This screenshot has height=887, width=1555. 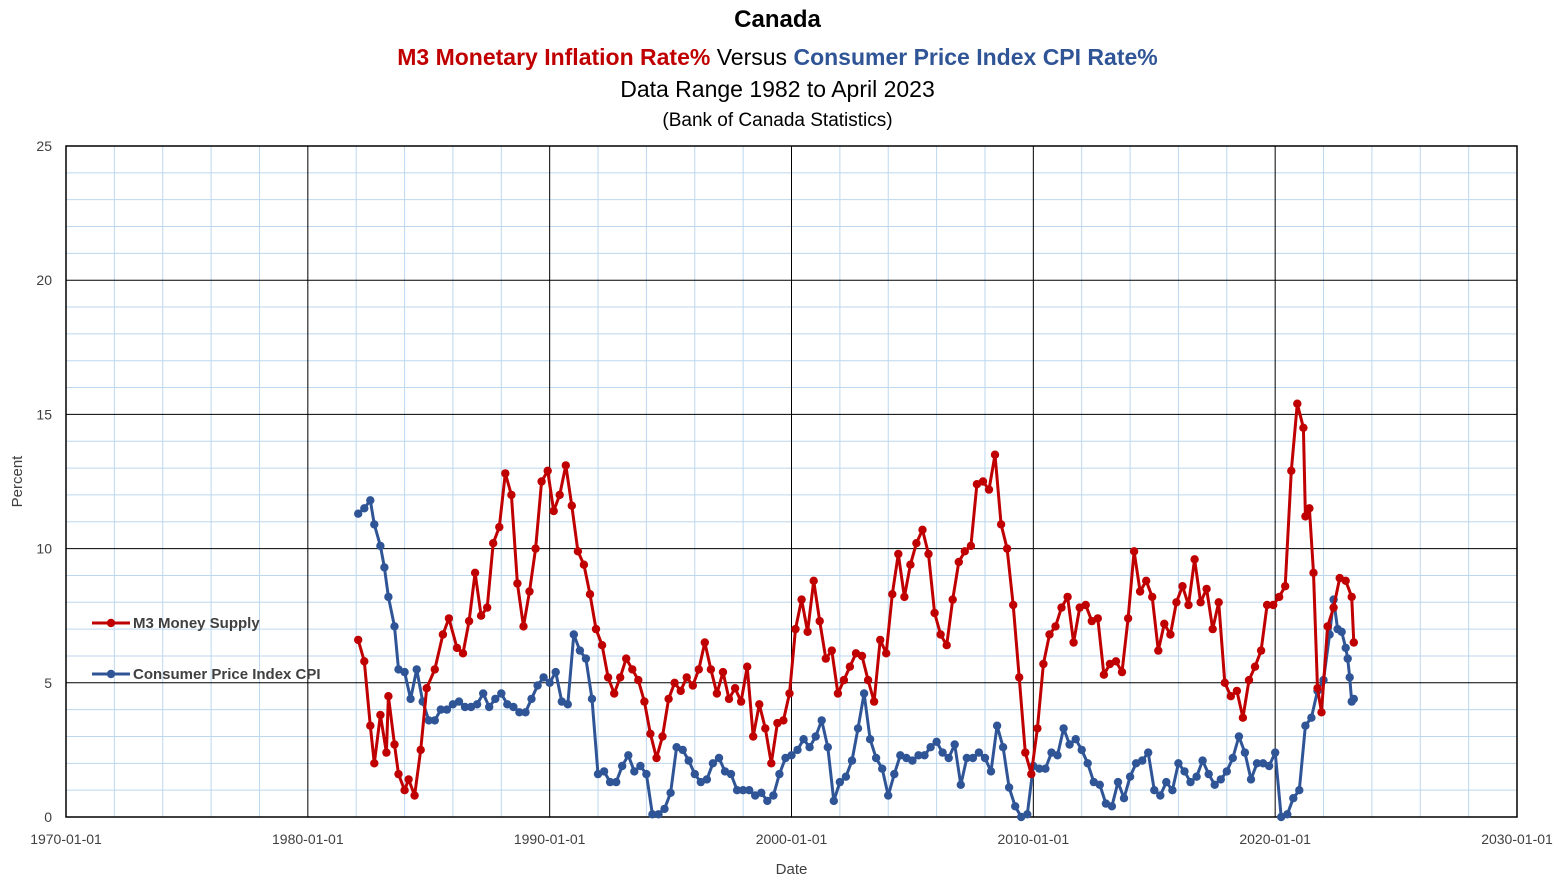 I want to click on legend-label: Consumer Price Index CPI, so click(x=227, y=674).